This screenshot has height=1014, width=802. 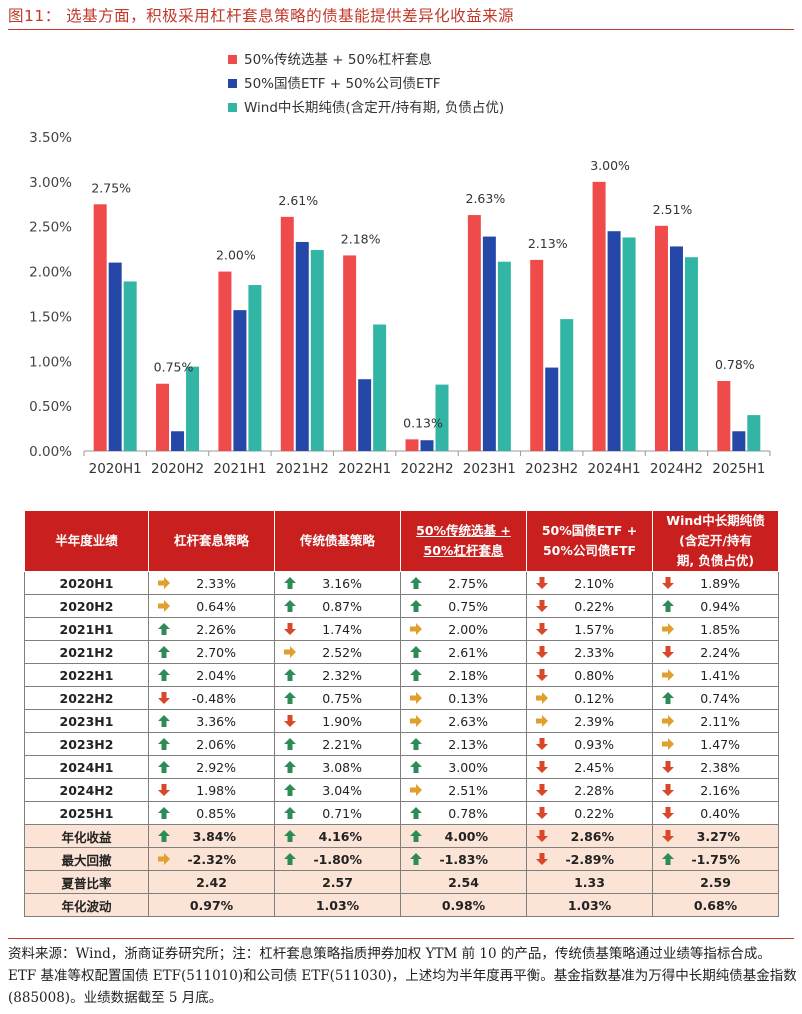 What do you see at coordinates (364, 469) in the screenshot?
I see `x-tick-label: 2022H1` at bounding box center [364, 469].